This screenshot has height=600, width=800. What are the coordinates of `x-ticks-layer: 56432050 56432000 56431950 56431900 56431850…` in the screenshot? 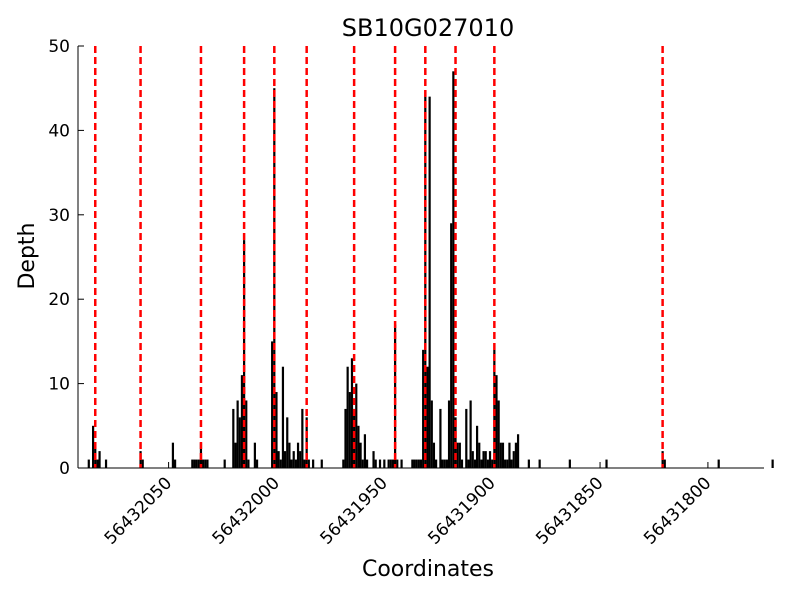 It's located at (408, 505).